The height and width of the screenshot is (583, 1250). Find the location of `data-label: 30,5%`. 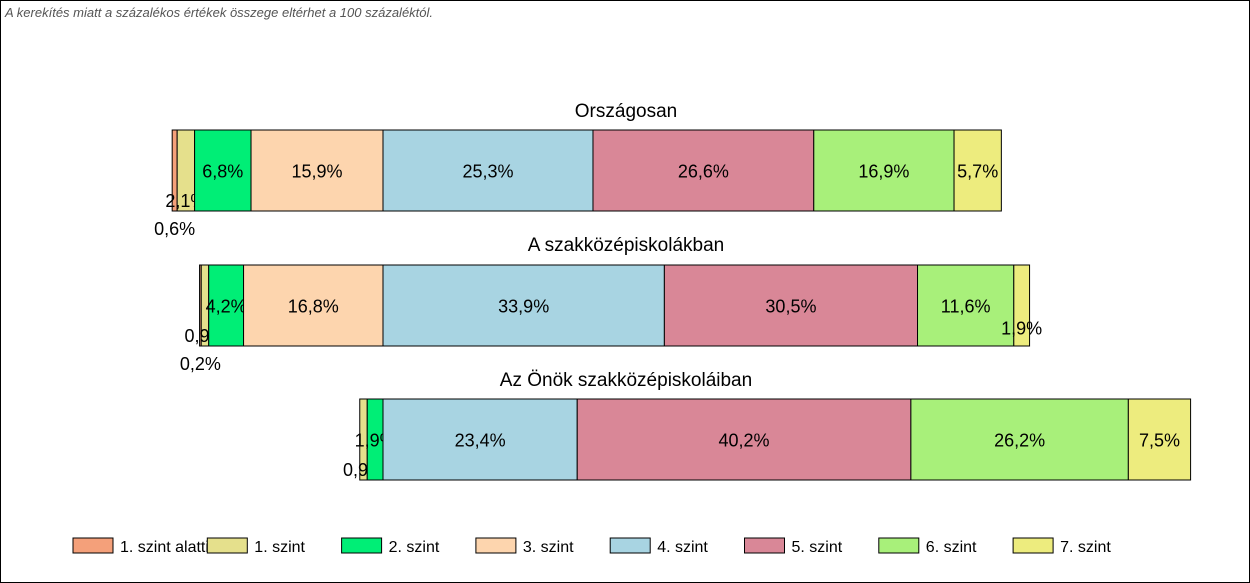

data-label: 30,5% is located at coordinates (790, 307).